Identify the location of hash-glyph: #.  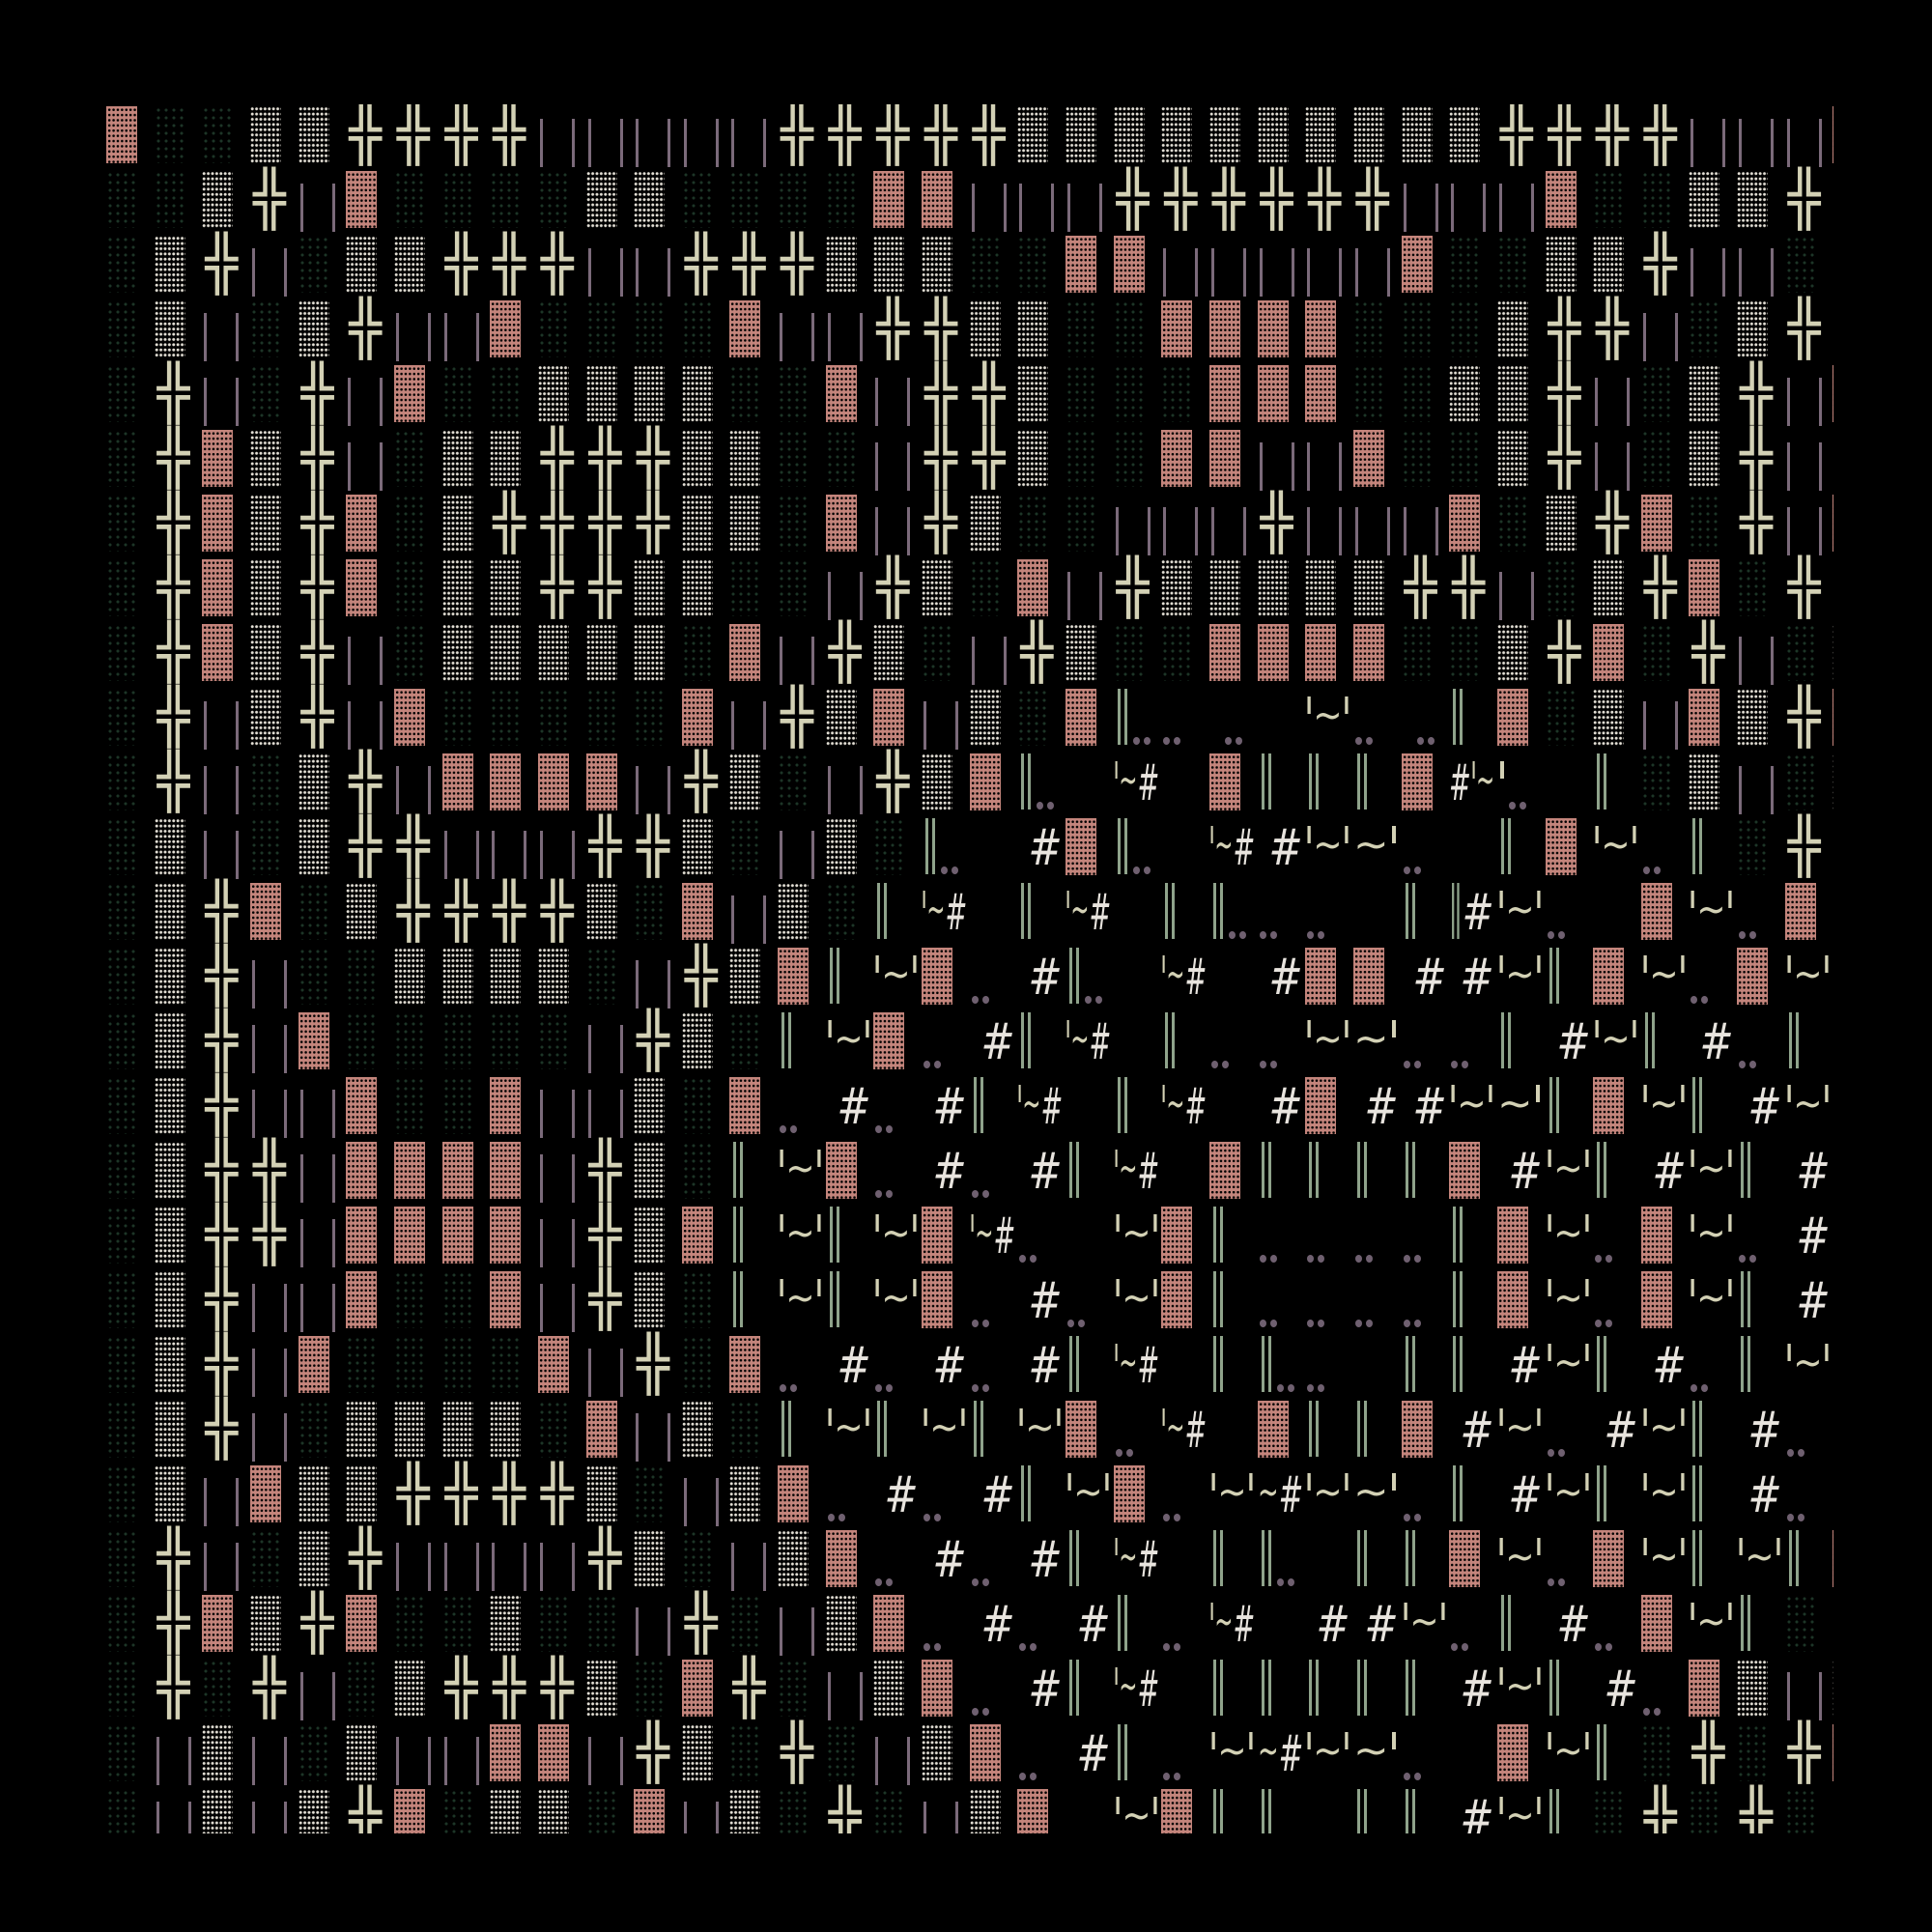
(1717, 1042).